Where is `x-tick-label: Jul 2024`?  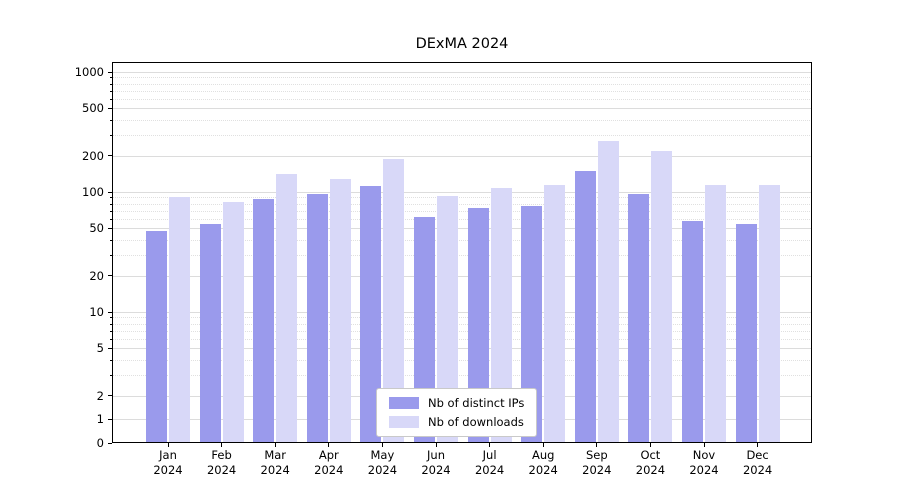 x-tick-label: Jul 2024 is located at coordinates (489, 462).